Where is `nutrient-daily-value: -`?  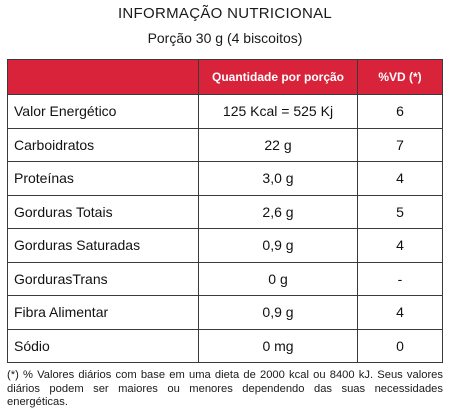
nutrient-daily-value: - is located at coordinates (400, 278).